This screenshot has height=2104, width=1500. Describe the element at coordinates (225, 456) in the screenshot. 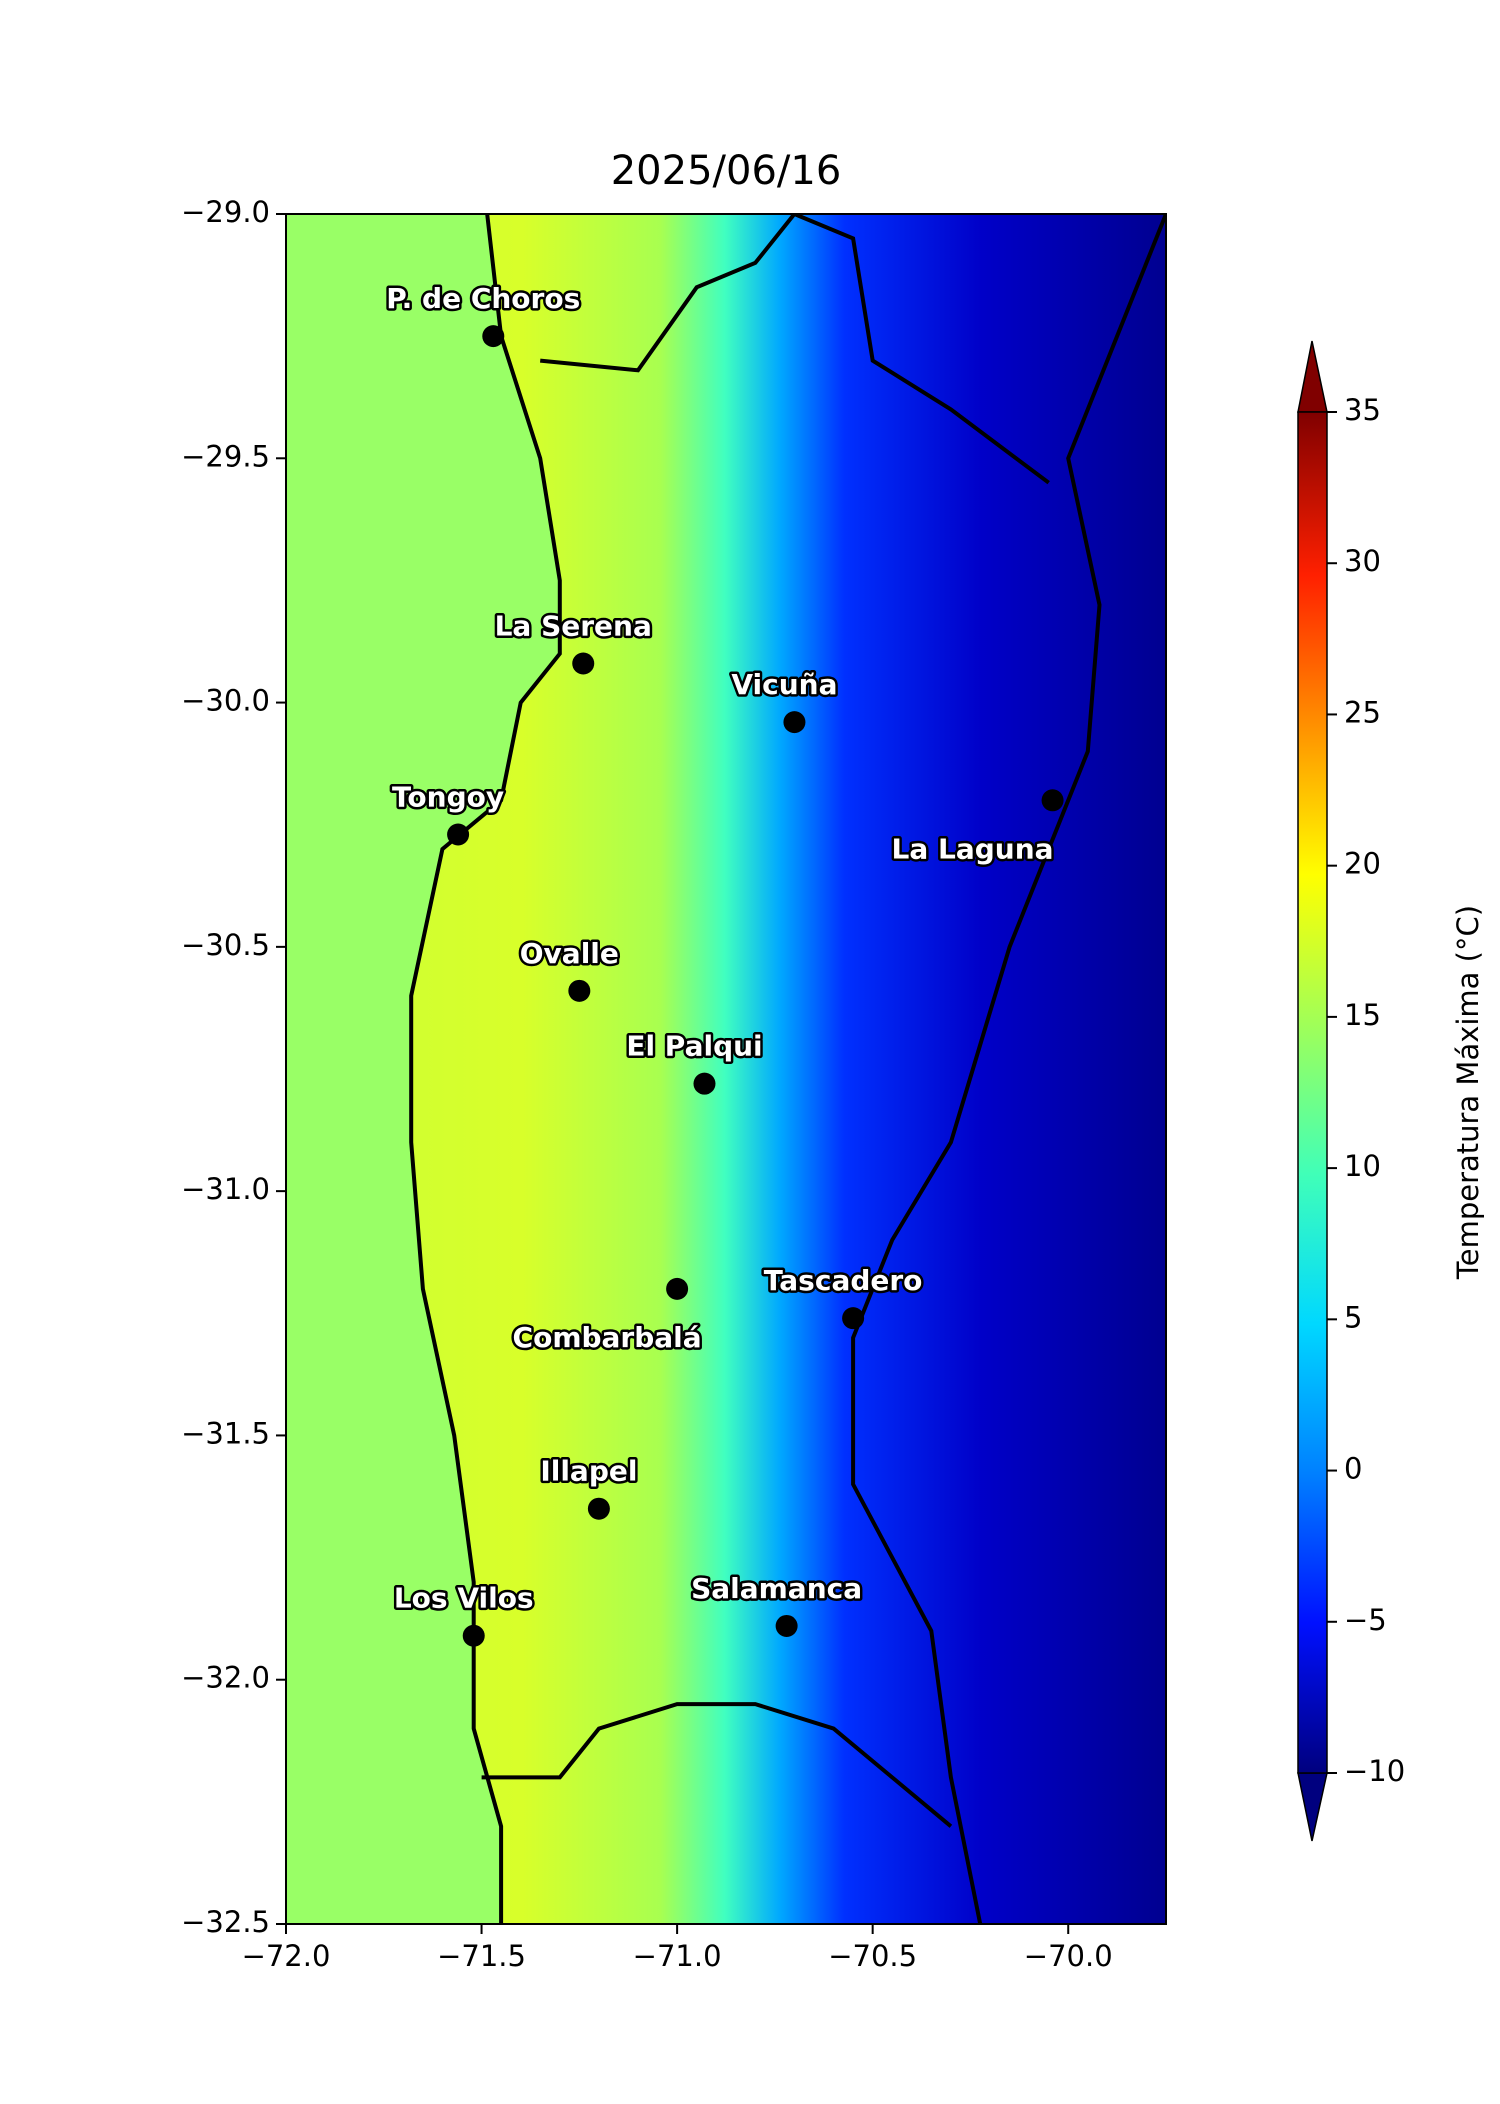

I see `y-tick-label: −29.5` at that location.